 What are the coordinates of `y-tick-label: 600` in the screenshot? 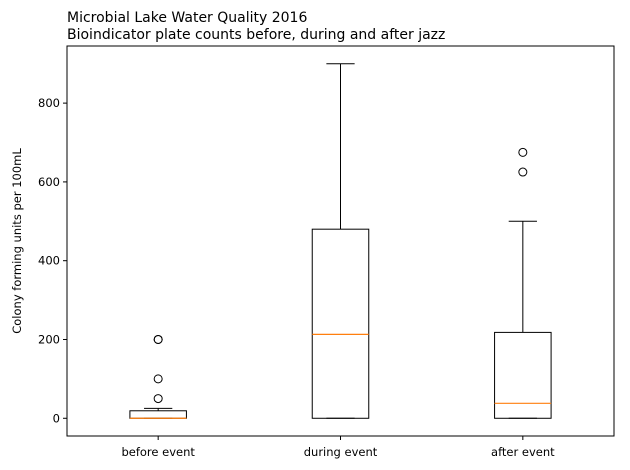 It's located at (49, 182).